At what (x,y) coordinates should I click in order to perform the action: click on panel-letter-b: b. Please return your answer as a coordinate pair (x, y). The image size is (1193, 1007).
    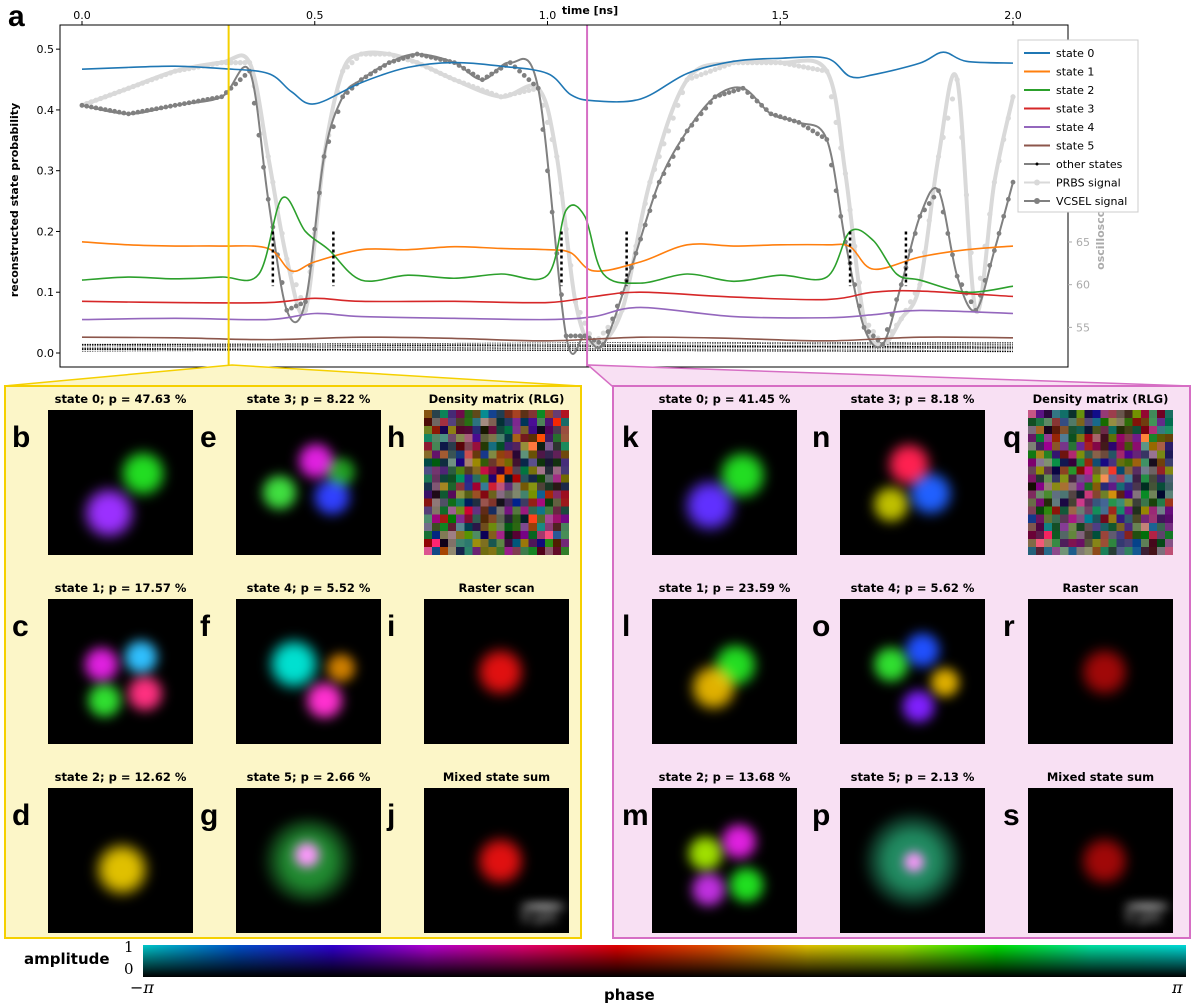
    Looking at the image, I should click on (21, 437).